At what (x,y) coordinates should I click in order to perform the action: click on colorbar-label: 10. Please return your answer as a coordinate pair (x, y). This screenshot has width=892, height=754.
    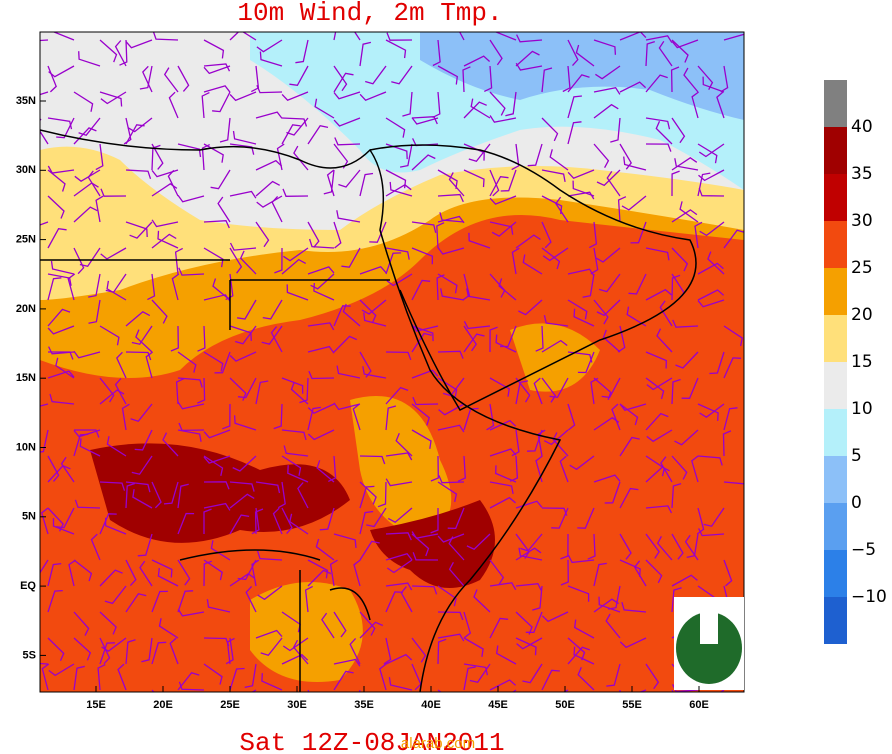
    Looking at the image, I should click on (862, 409).